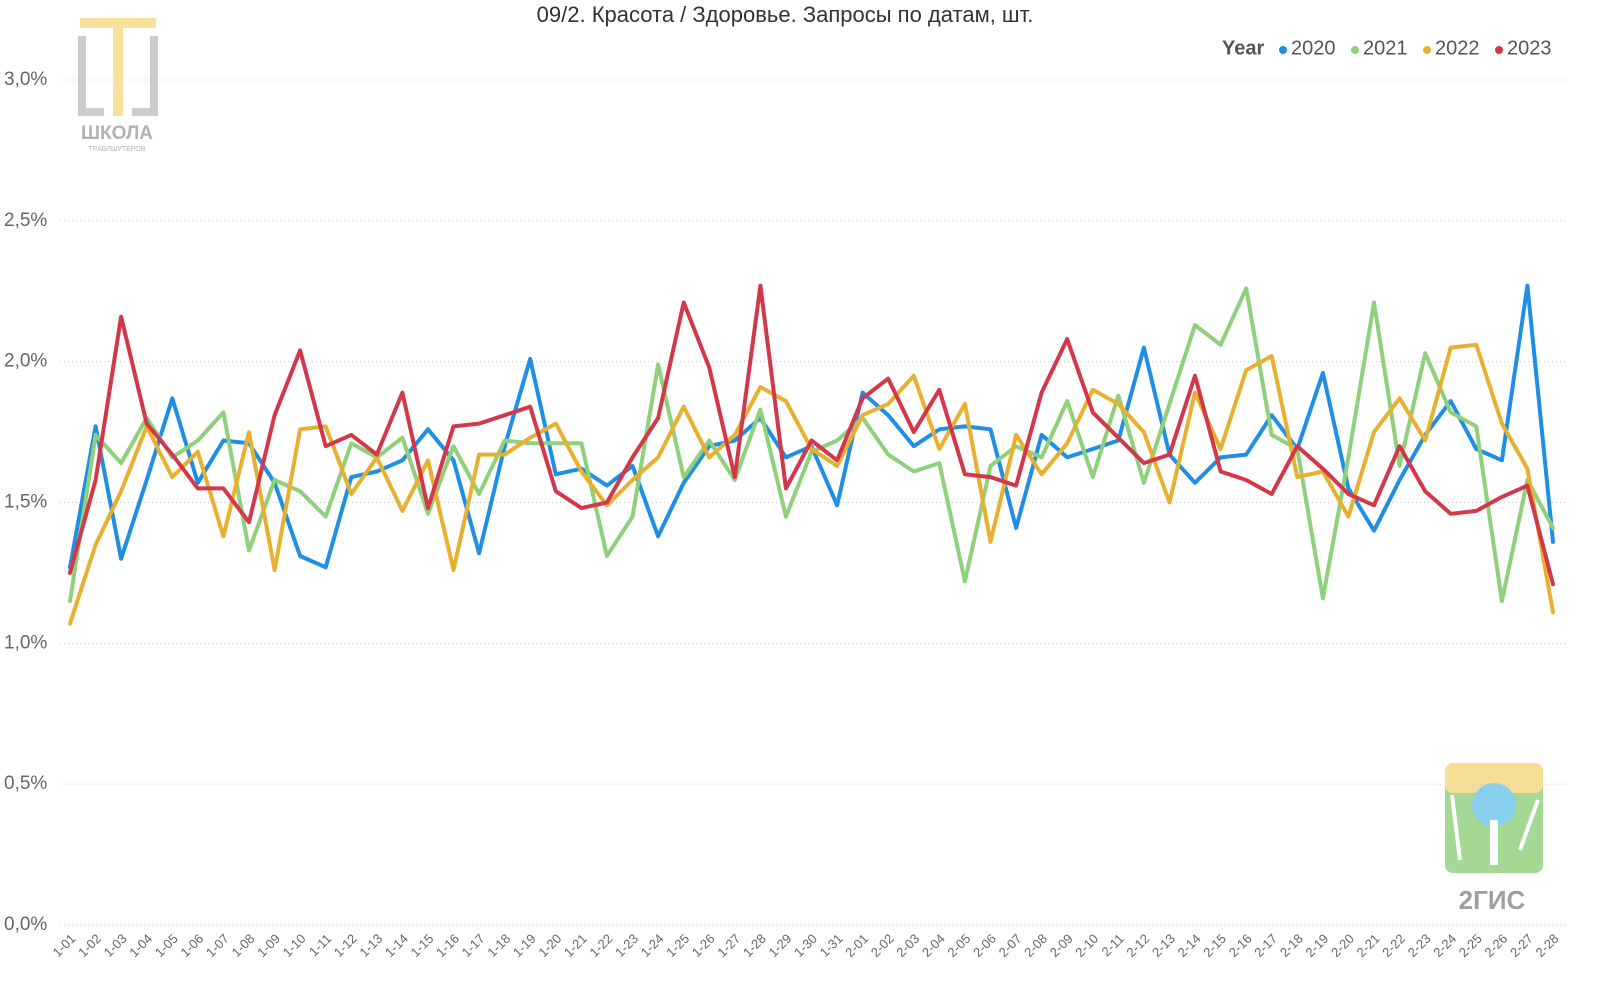 This screenshot has height=991, width=1600. What do you see at coordinates (320, 945) in the screenshot?
I see `x-tick-label: 1-11` at bounding box center [320, 945].